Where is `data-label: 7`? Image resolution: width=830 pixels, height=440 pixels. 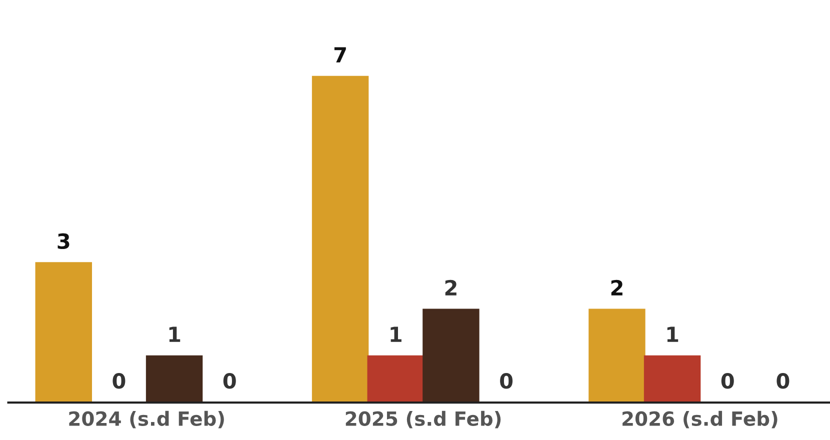
data-label: 7 is located at coordinates (340, 54).